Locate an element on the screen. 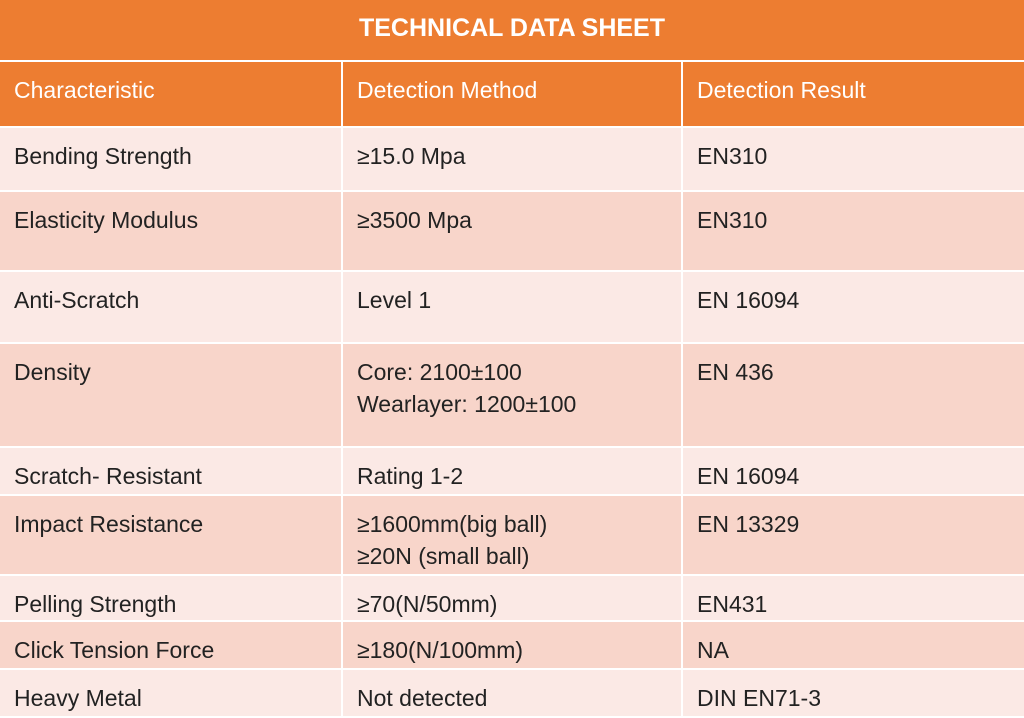 The width and height of the screenshot is (1024, 718). table-cell: ≥15.0 Mpa is located at coordinates (512, 159).